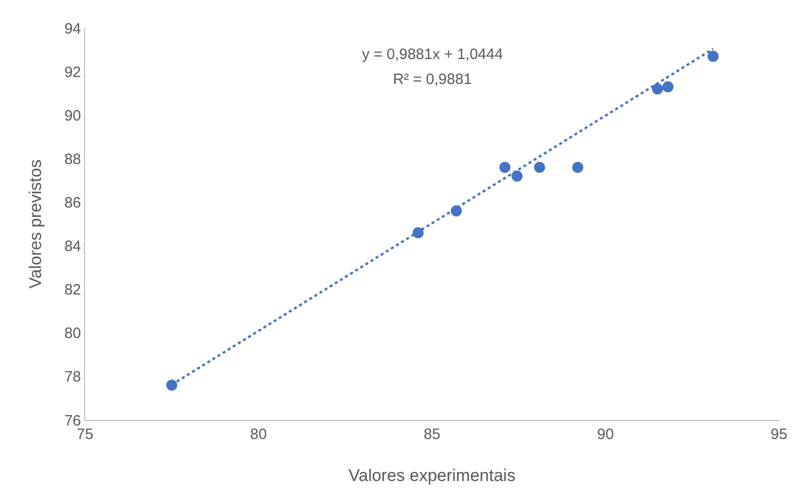 This screenshot has height=490, width=809. What do you see at coordinates (35, 224) in the screenshot?
I see `y-axis-title: Valores previstos` at bounding box center [35, 224].